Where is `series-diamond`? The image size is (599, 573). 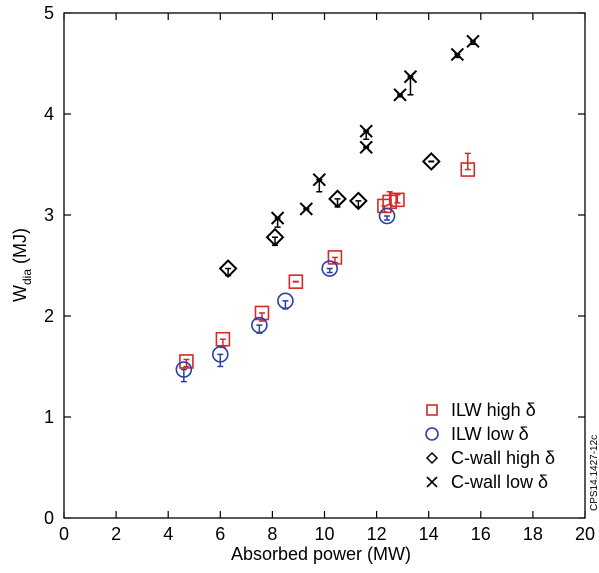 series-diamond is located at coordinates (329, 215).